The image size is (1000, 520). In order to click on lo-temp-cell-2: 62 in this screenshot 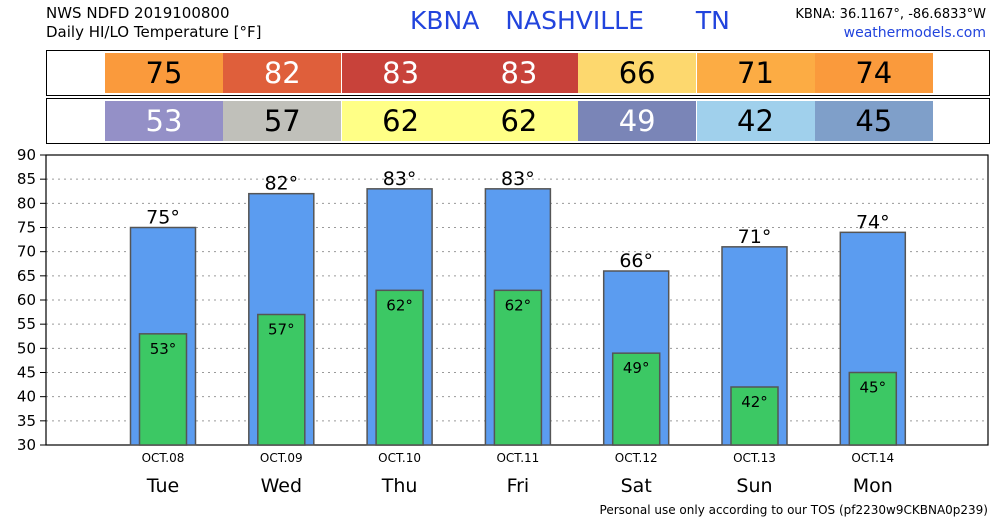, I will do `click(400, 121)`.